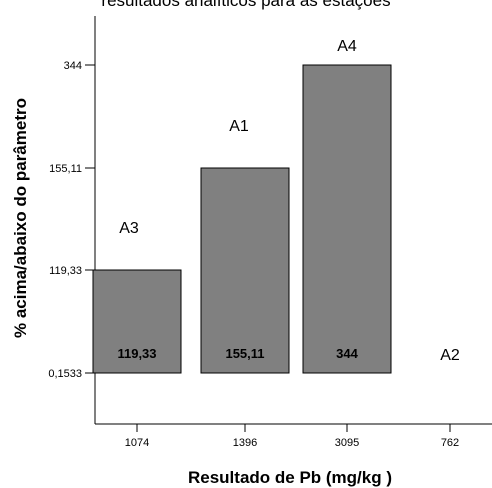 The height and width of the screenshot is (488, 492). What do you see at coordinates (65, 374) in the screenshot?
I see `y-tick-label: 0,1533` at bounding box center [65, 374].